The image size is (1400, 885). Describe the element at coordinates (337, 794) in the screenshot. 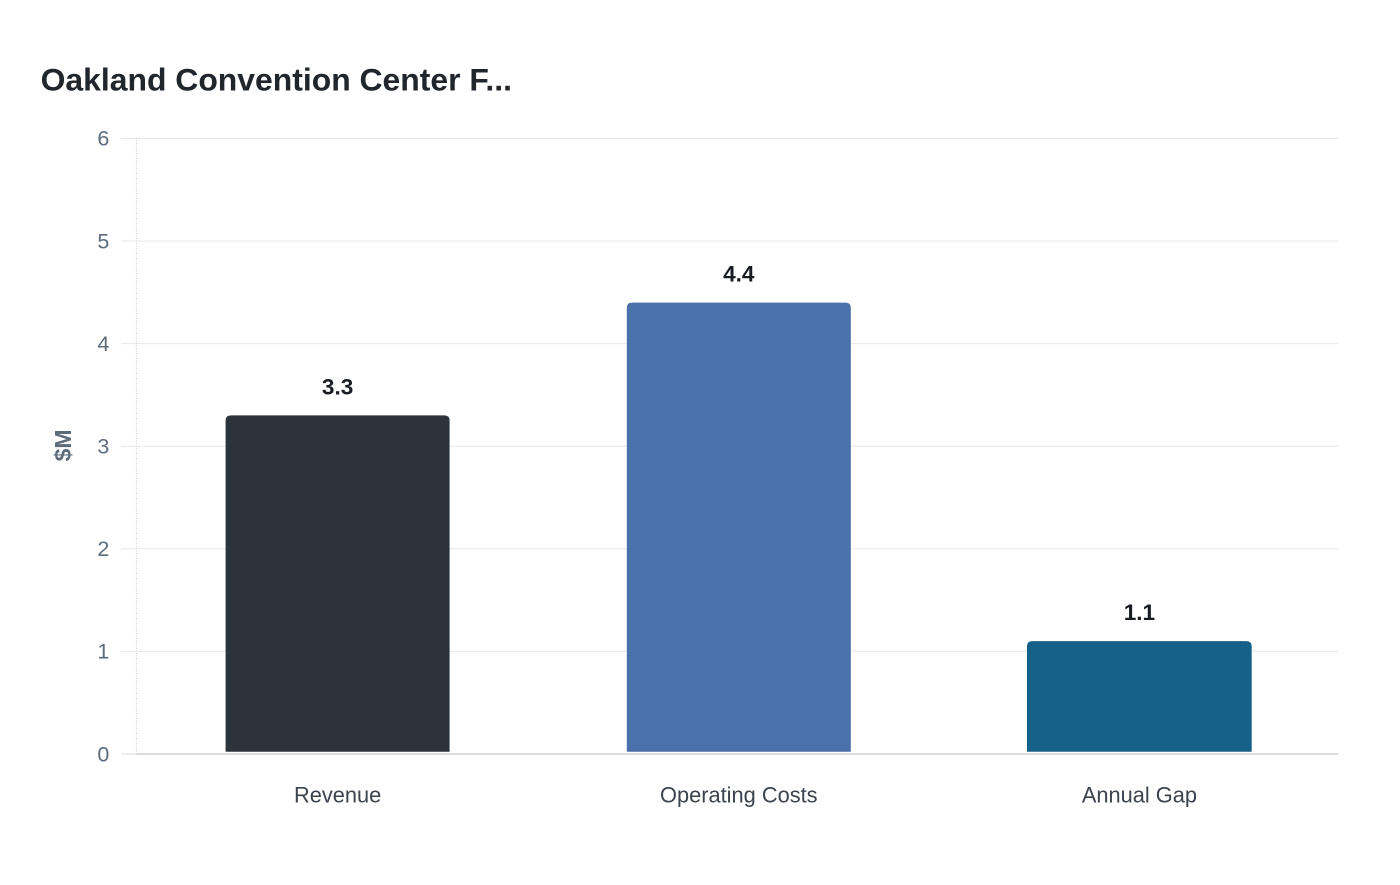

I see `svg-text: Revenue` at that location.